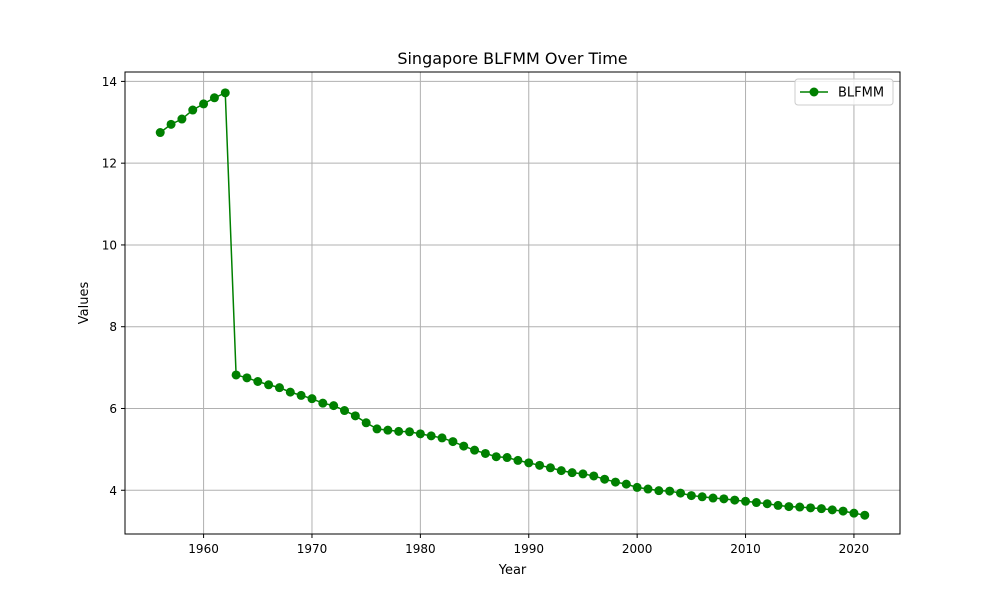 This screenshot has height=600, width=1000. I want to click on x-tick-label: 2020, so click(854, 549).